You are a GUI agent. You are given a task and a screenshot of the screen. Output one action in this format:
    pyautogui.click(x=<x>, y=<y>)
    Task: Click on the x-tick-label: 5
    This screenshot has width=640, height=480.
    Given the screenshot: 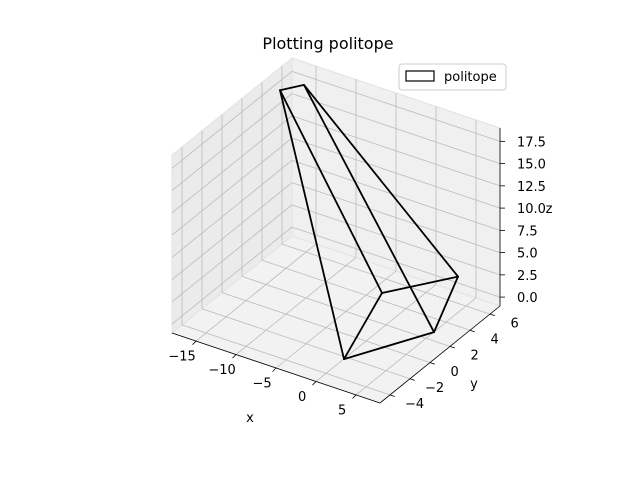 What is the action you would take?
    pyautogui.click(x=342, y=410)
    